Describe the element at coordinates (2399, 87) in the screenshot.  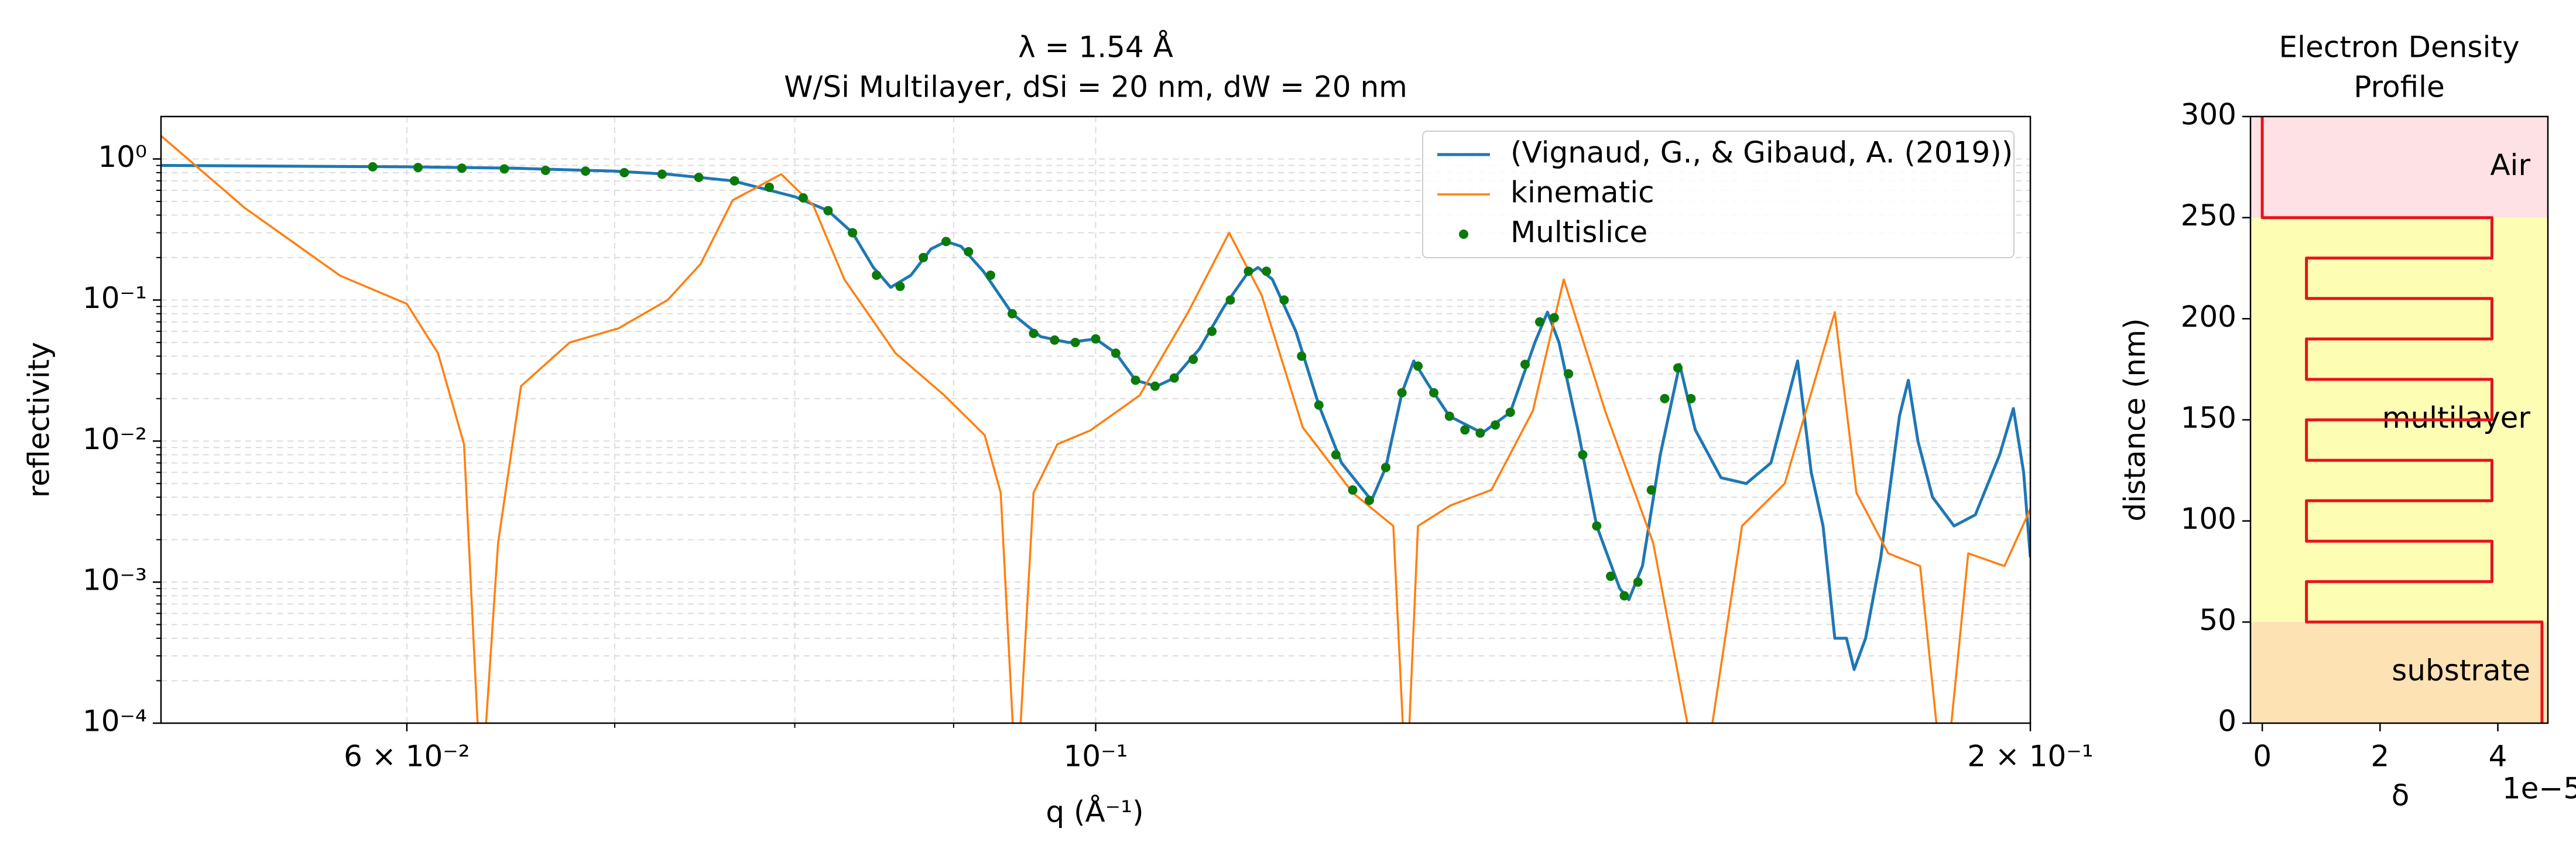
I see `chart-title: Profile` at that location.